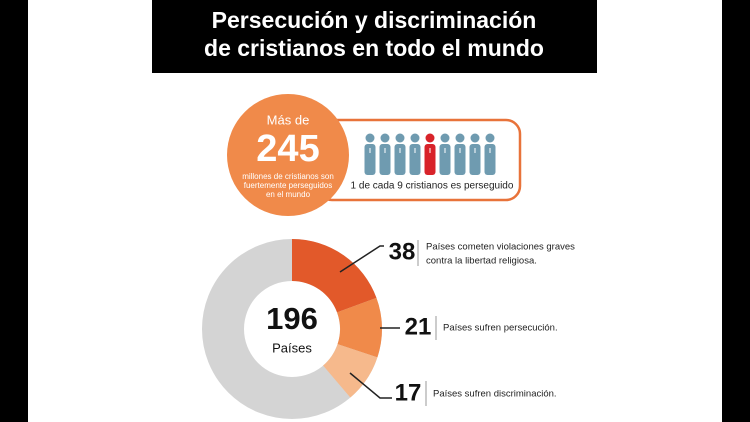  What do you see at coordinates (287, 149) in the screenshot?
I see `stat-value: 245` at bounding box center [287, 149].